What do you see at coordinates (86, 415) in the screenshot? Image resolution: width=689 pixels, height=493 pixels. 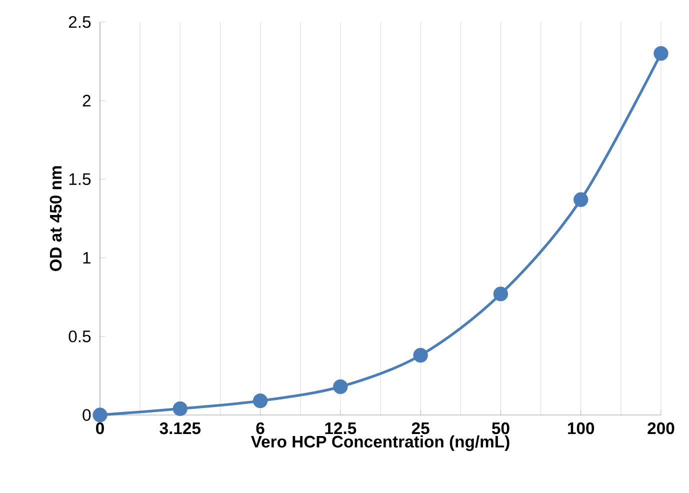 I see `y-tick-label: 0` at bounding box center [86, 415].